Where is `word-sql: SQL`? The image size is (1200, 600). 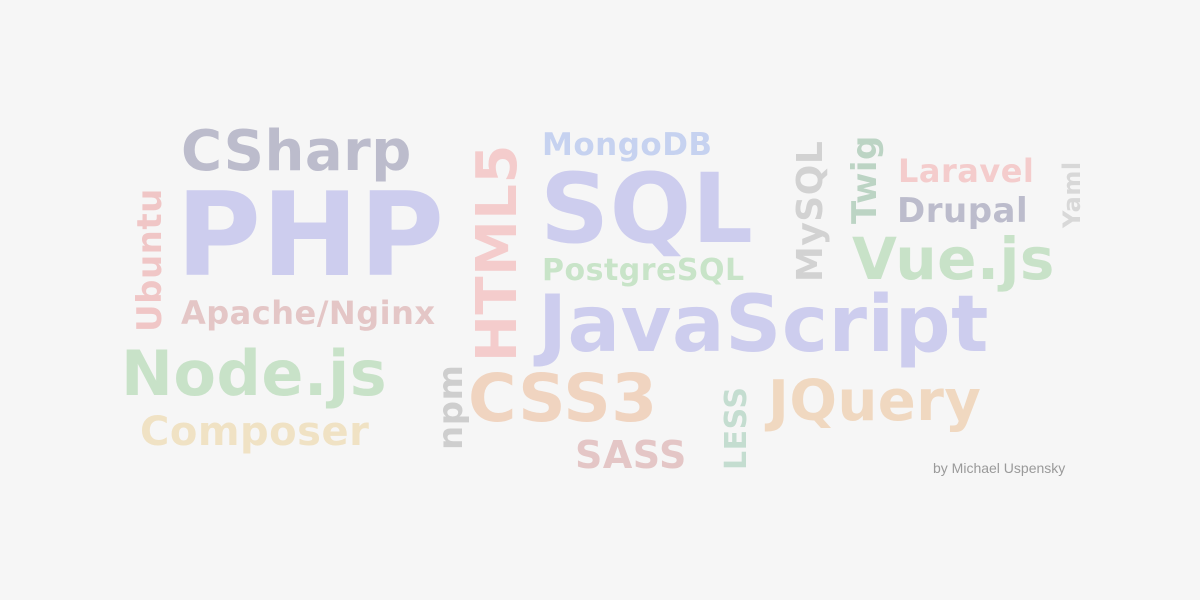 word-sql: SQL is located at coordinates (647, 209).